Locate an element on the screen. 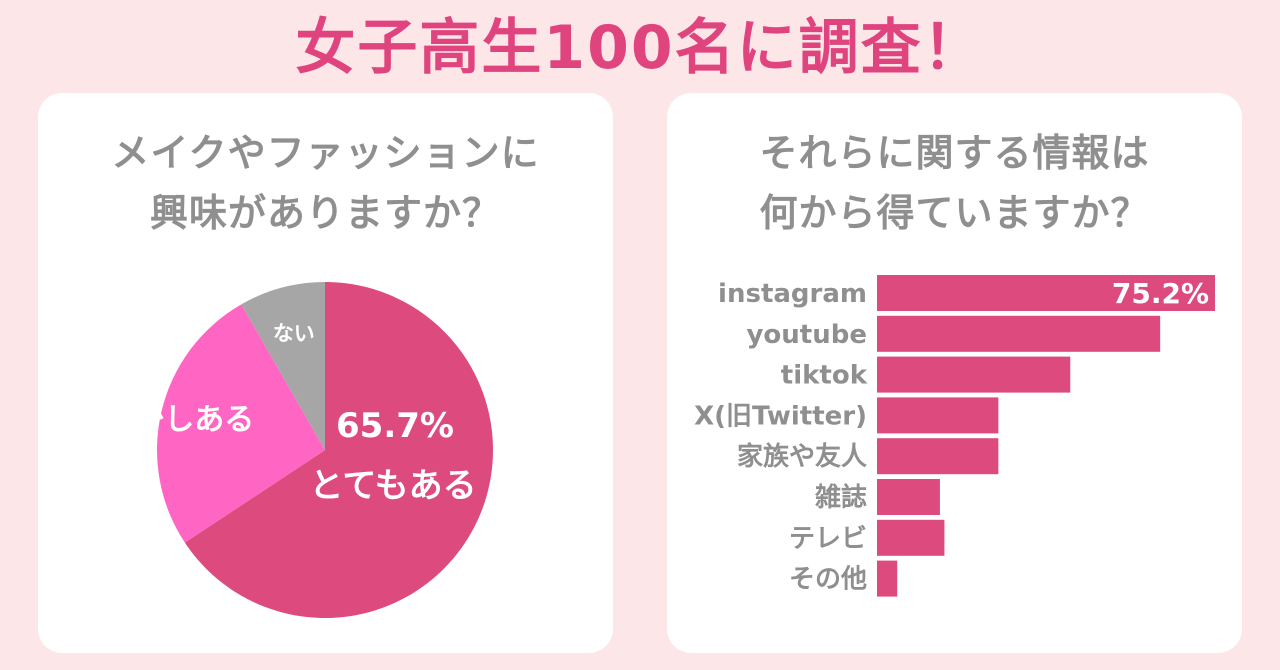 This screenshot has width=1280, height=670. source-question-line2: 何から得ていますか？ is located at coordinates (954, 213).